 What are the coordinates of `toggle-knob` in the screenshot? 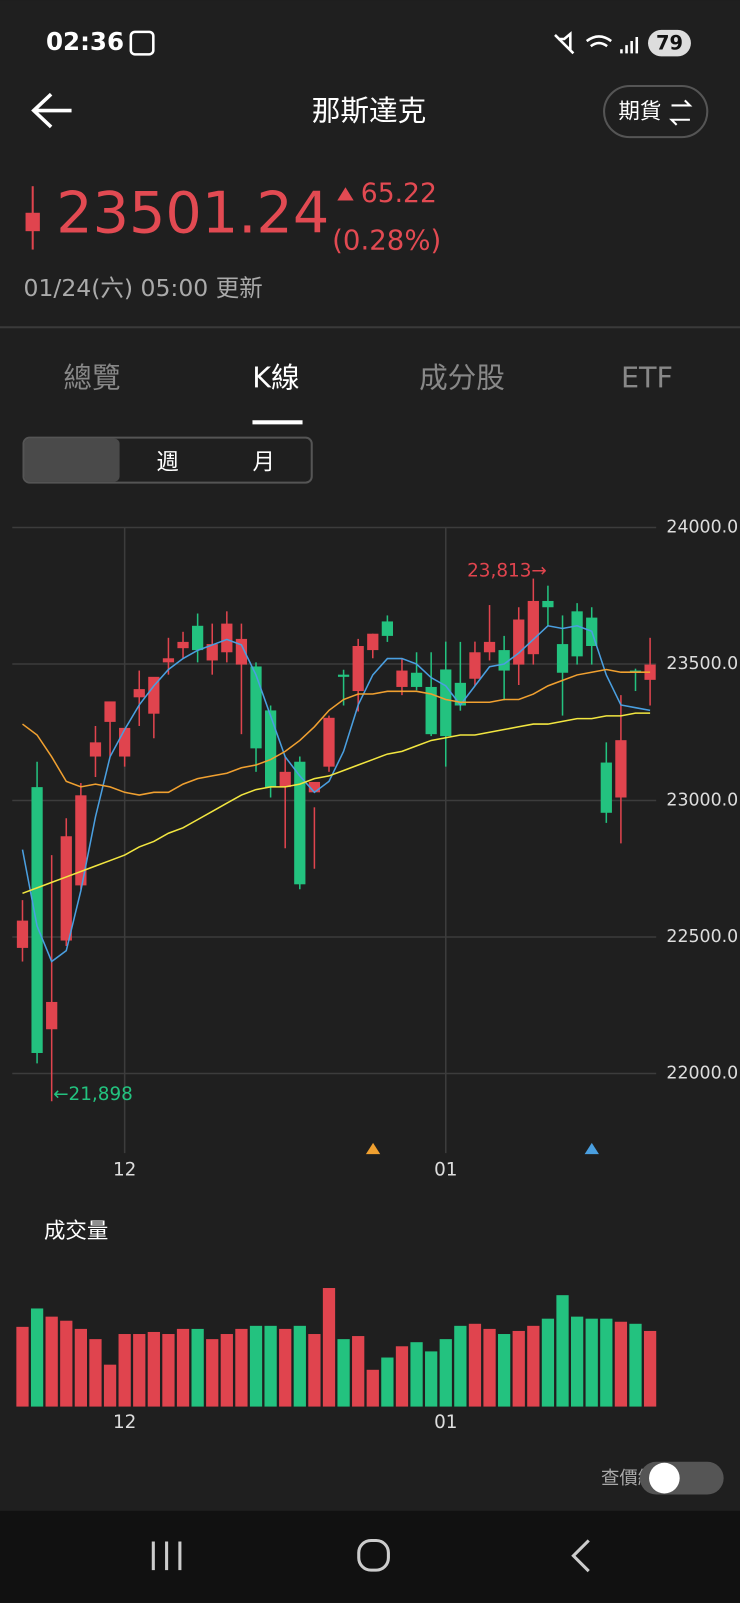 It's located at (664, 1478).